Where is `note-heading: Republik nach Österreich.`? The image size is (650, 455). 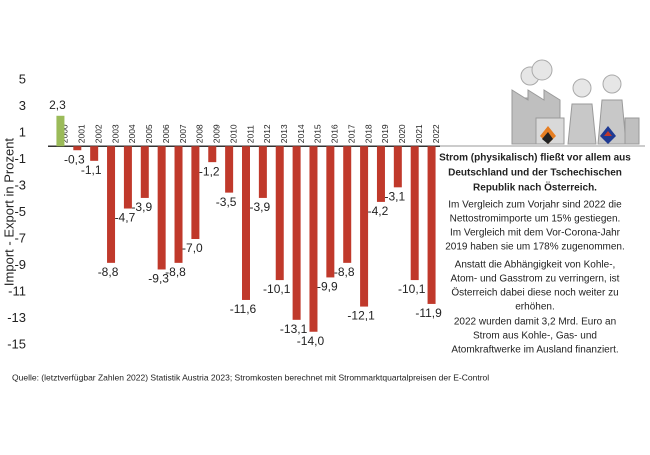
note-heading: Republik nach Österreich. is located at coordinates (535, 187).